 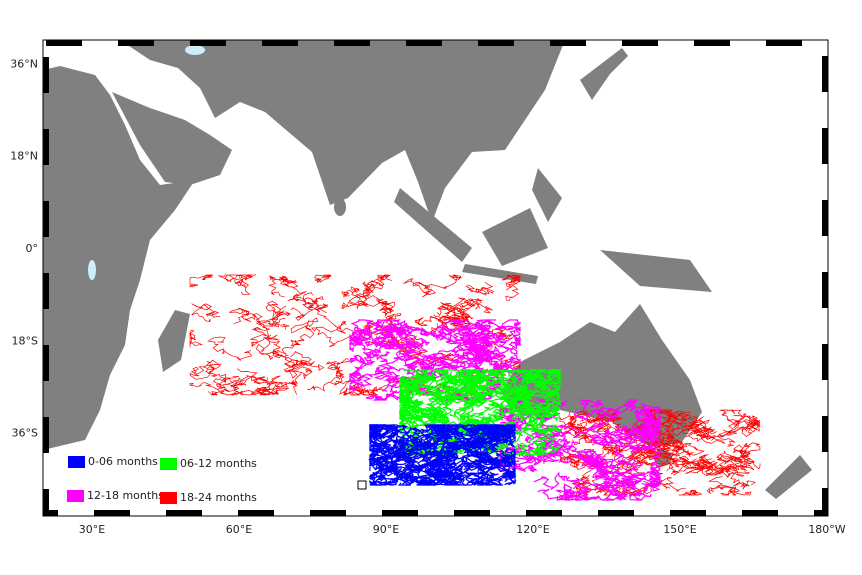 What do you see at coordinates (195, 50) in the screenshot?
I see `caspian` at bounding box center [195, 50].